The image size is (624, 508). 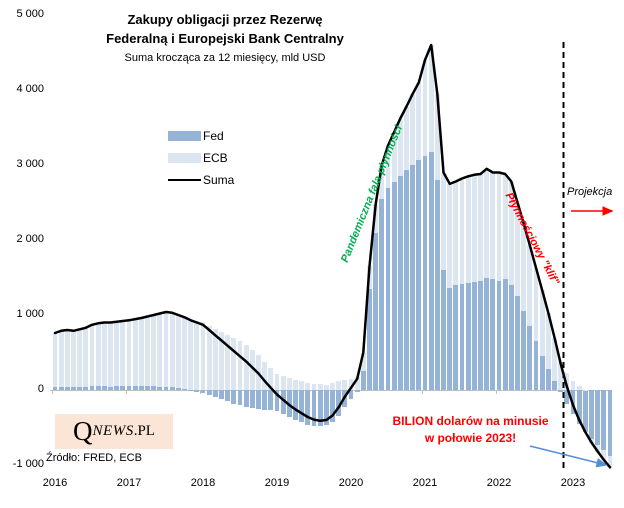 I want to click on y-tick-label: 0, so click(x=40, y=389).